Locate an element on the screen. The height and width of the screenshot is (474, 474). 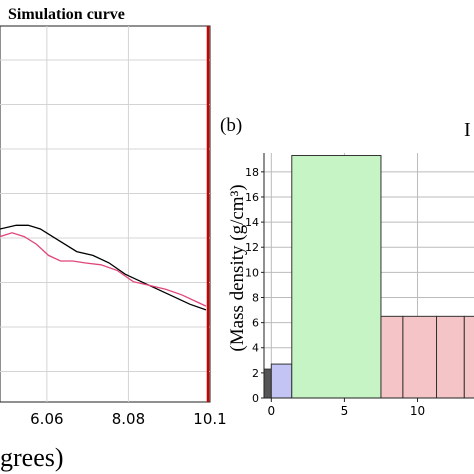
x-tick-label-b: 10 is located at coordinates (417, 411).